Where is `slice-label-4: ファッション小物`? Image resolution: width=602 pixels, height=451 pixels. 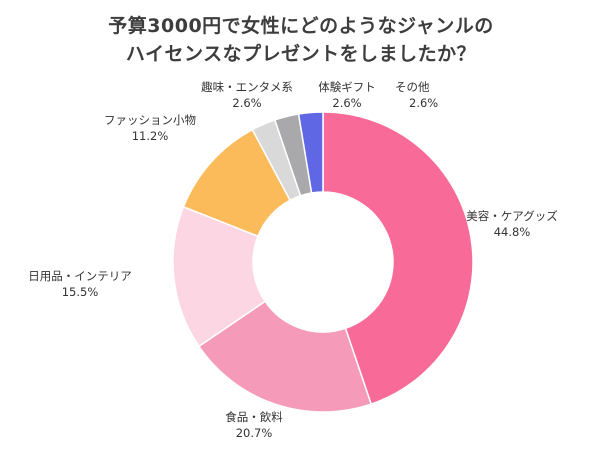 slice-label-4: ファッション小物 is located at coordinates (150, 120).